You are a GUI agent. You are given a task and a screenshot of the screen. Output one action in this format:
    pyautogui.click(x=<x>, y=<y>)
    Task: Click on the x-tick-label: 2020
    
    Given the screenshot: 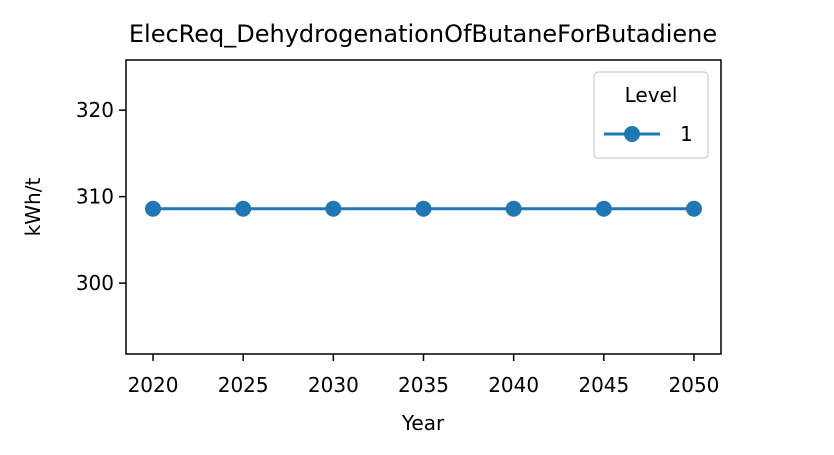 What is the action you would take?
    pyautogui.click(x=153, y=385)
    